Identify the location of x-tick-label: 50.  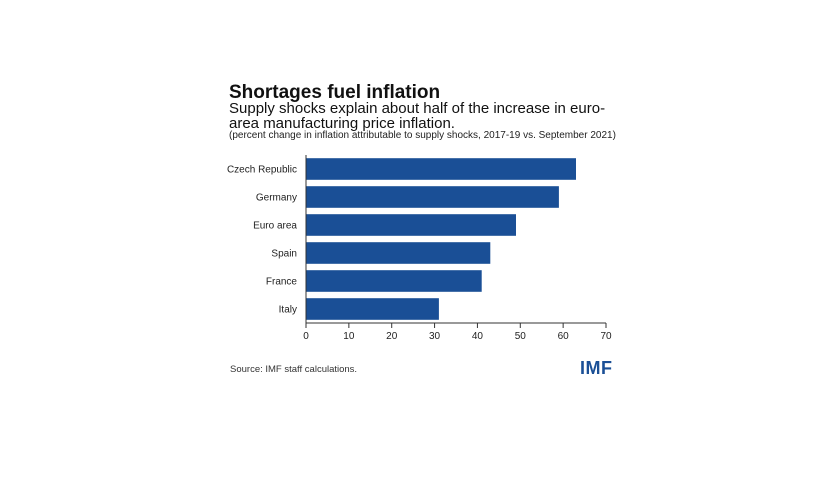
(521, 336).